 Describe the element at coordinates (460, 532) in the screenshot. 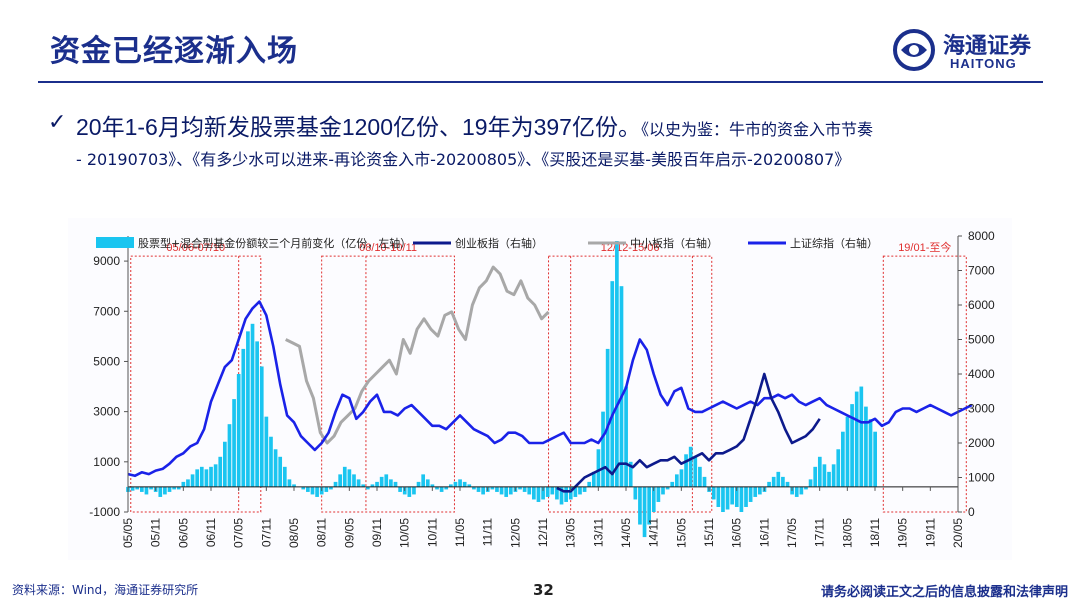

I see `x-tick-label: 11/05` at that location.